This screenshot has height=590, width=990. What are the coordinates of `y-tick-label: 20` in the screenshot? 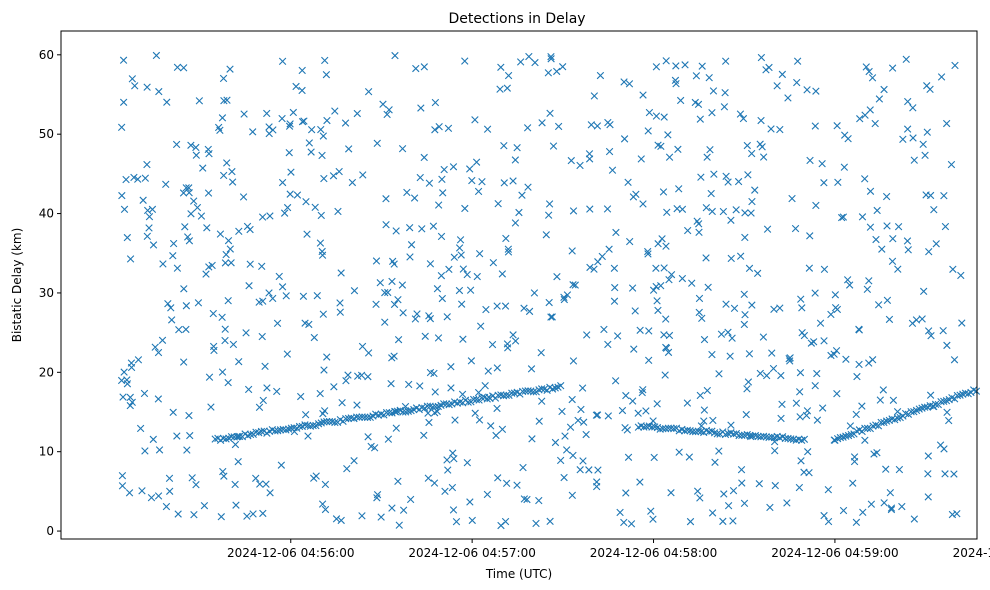 It's located at (46, 372).